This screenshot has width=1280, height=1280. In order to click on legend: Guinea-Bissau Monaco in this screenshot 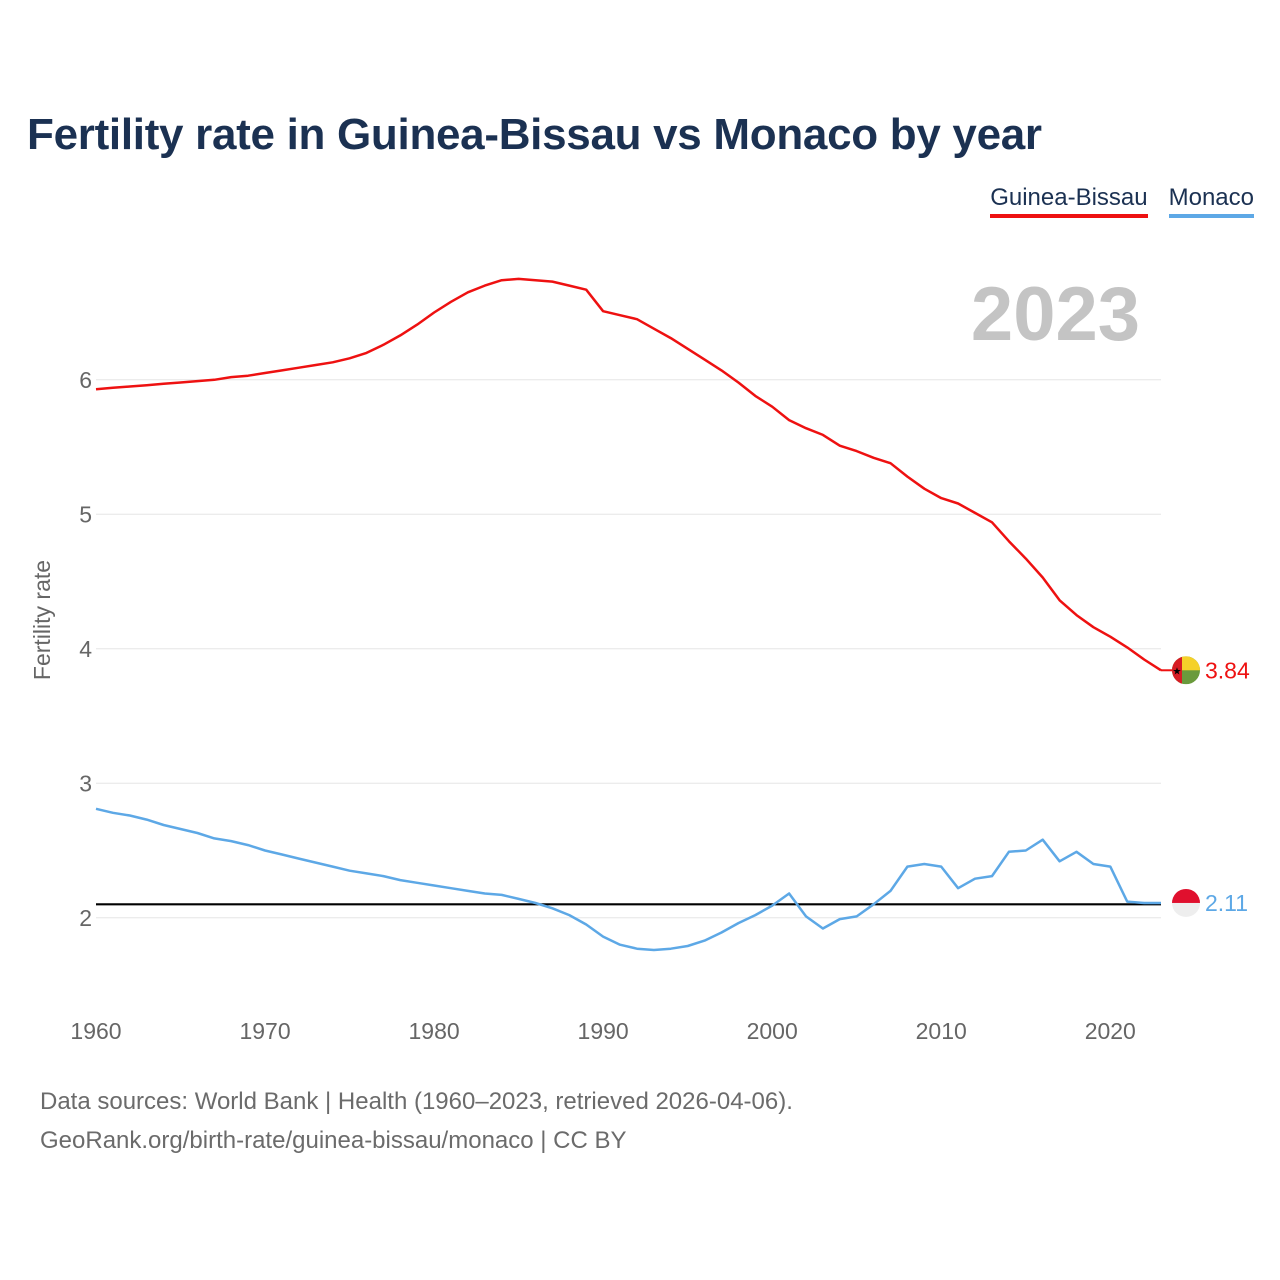, I will do `click(1122, 201)`.